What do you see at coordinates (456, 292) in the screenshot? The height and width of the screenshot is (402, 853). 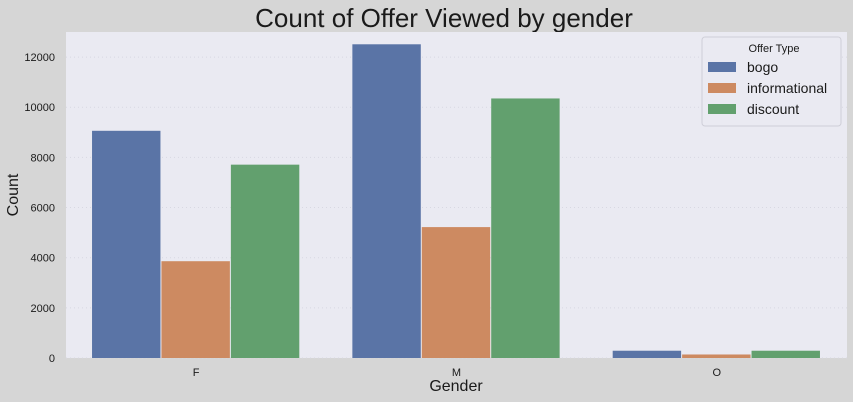 I see `bar-informational-M` at bounding box center [456, 292].